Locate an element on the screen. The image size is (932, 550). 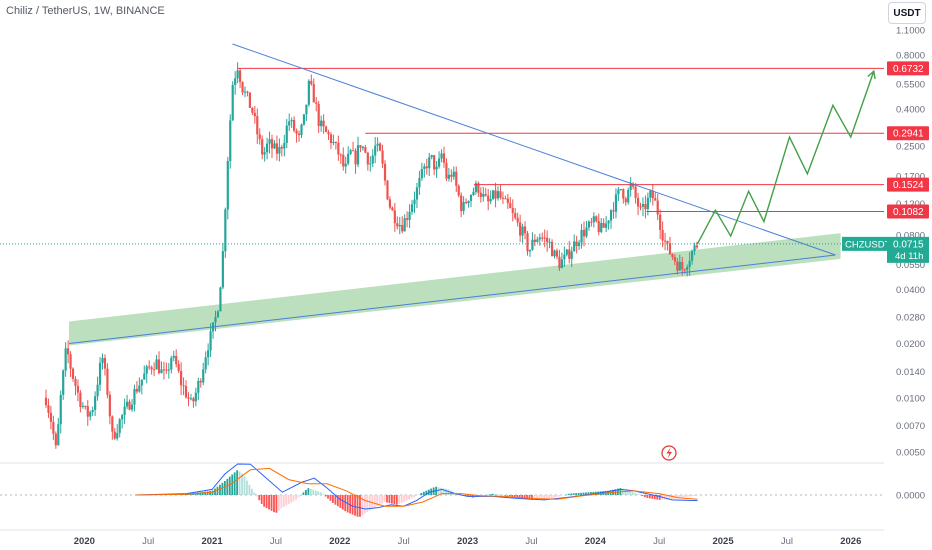
level-price-tag is located at coordinates (908, 211).